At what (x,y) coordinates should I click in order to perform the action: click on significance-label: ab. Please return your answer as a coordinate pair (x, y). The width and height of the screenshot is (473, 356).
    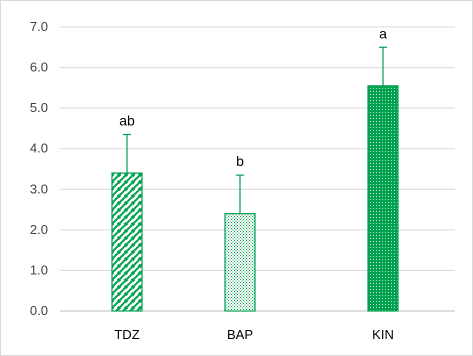
    Looking at the image, I should click on (127, 121).